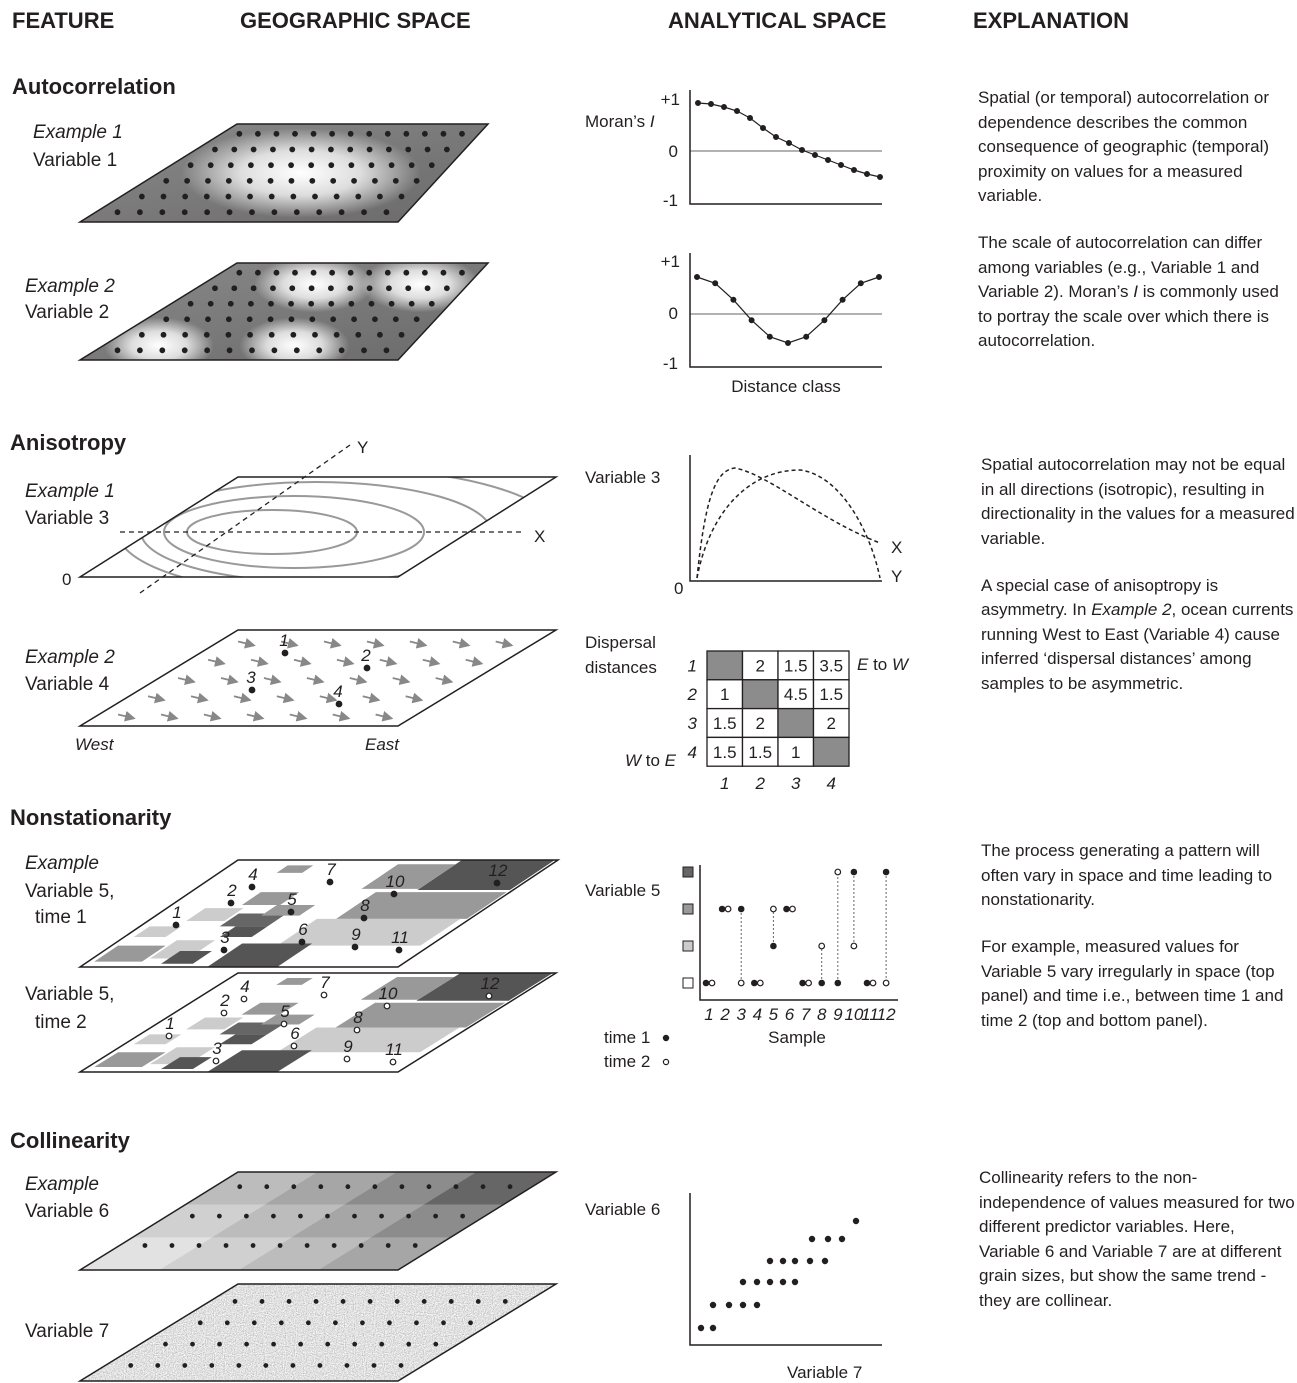 The image size is (1297, 1383). Describe the element at coordinates (225, 937) in the screenshot. I see `sample-label: 3` at that location.